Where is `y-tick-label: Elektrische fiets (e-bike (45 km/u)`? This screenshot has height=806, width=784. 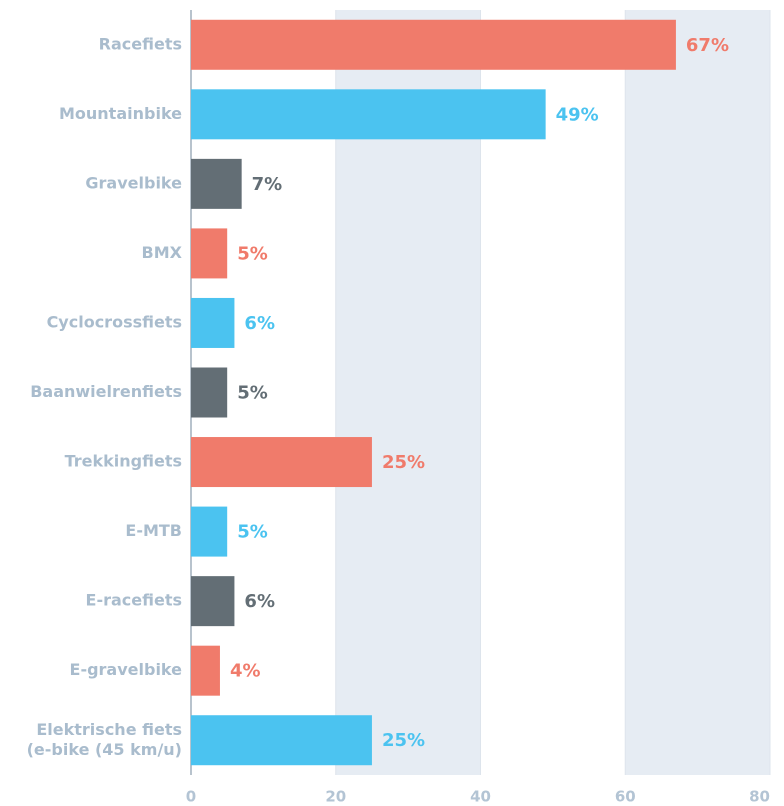 y-tick-label: Elektrische fiets (e-bike (45 km/u) is located at coordinates (104, 739).